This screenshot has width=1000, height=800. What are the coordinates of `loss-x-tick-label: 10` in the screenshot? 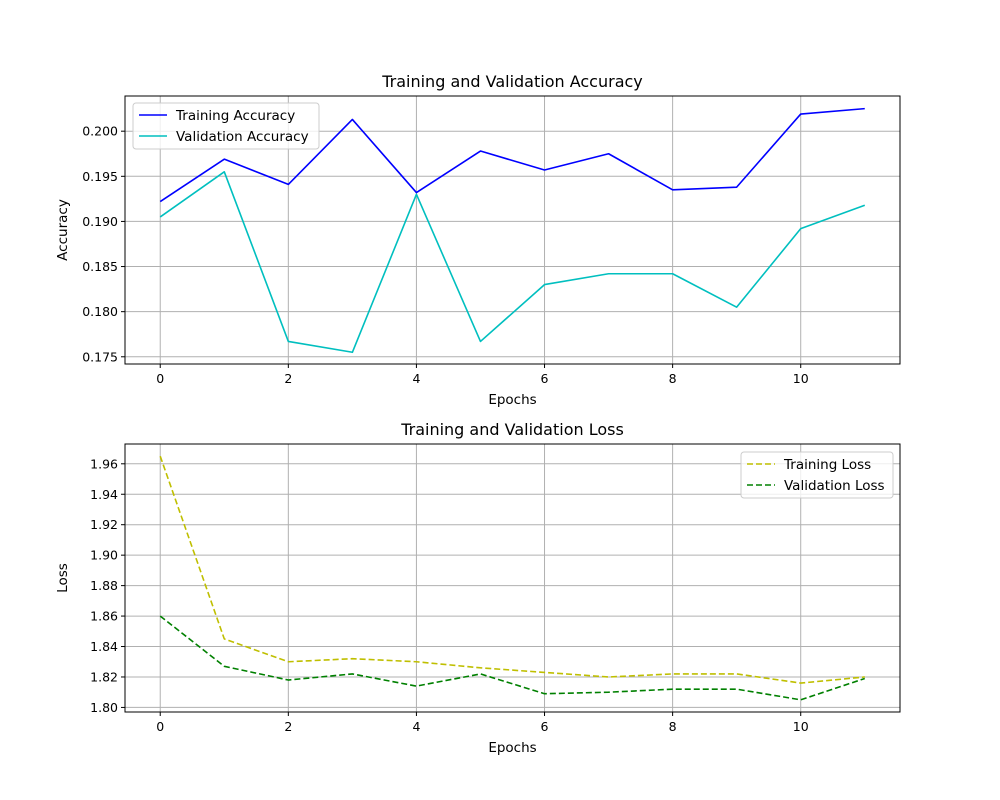 It's located at (801, 726).